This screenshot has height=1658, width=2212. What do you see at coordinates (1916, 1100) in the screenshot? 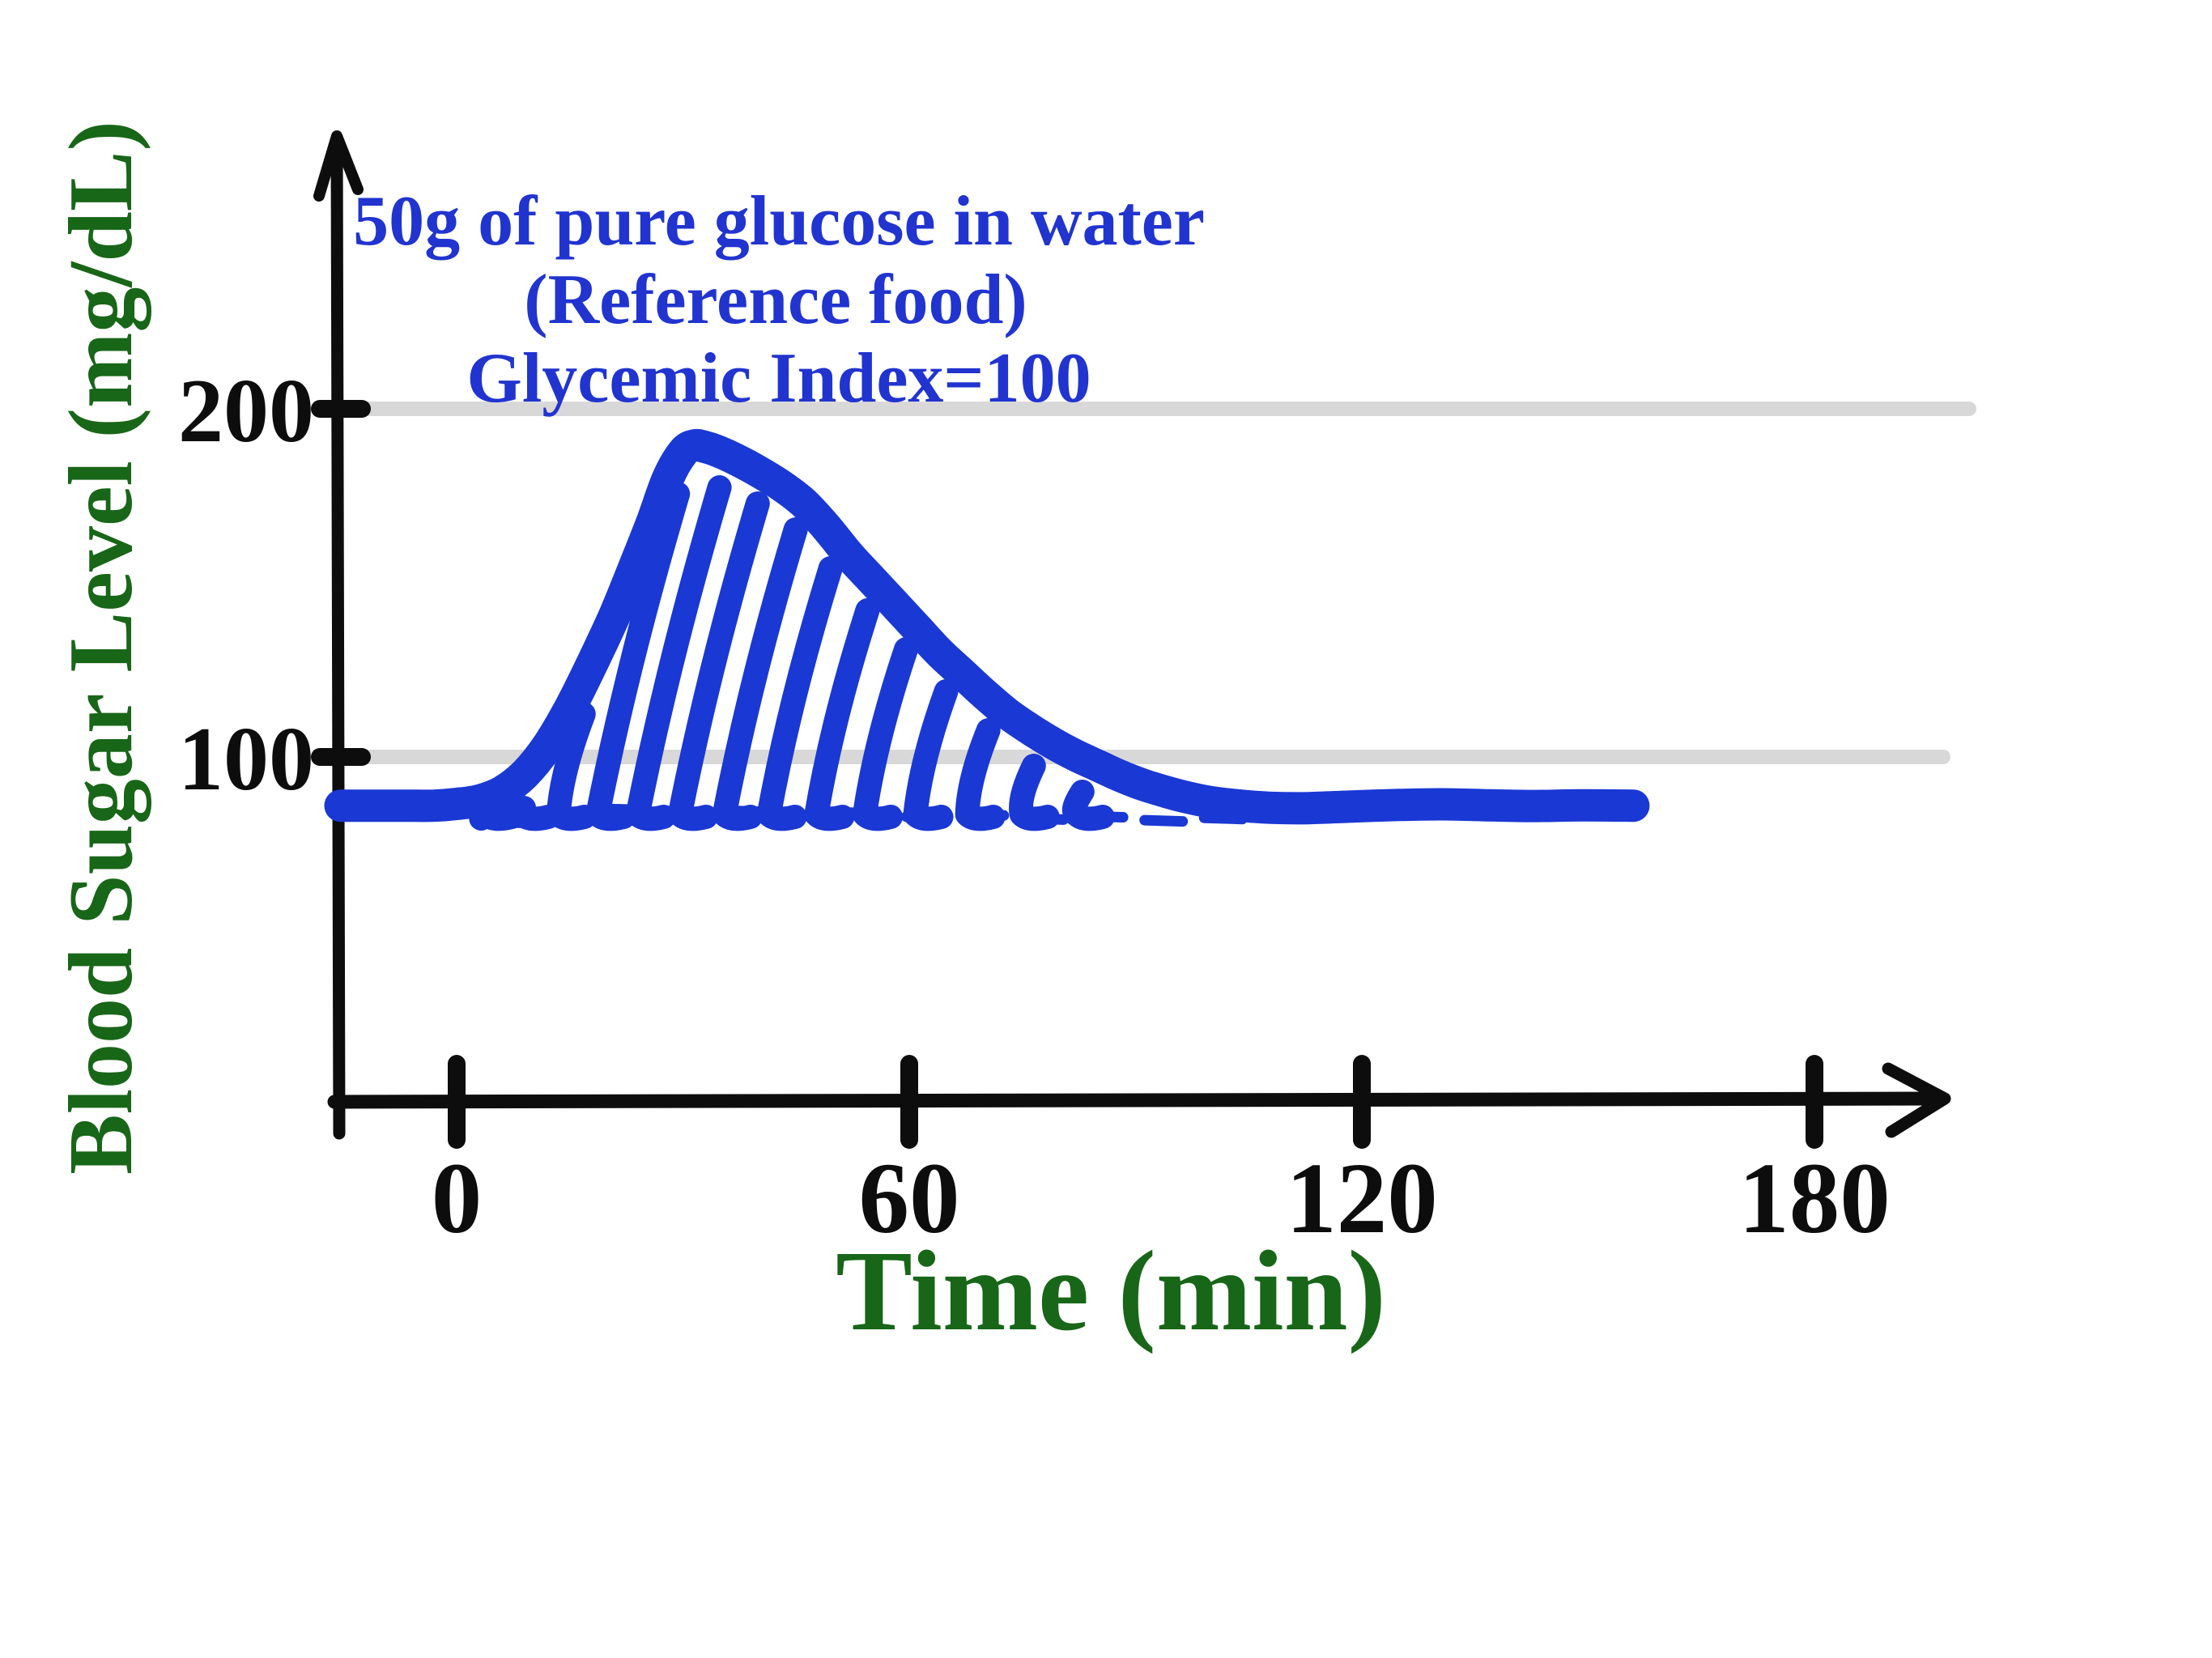
I see `x-axis-arrowhead-icon` at bounding box center [1916, 1100].